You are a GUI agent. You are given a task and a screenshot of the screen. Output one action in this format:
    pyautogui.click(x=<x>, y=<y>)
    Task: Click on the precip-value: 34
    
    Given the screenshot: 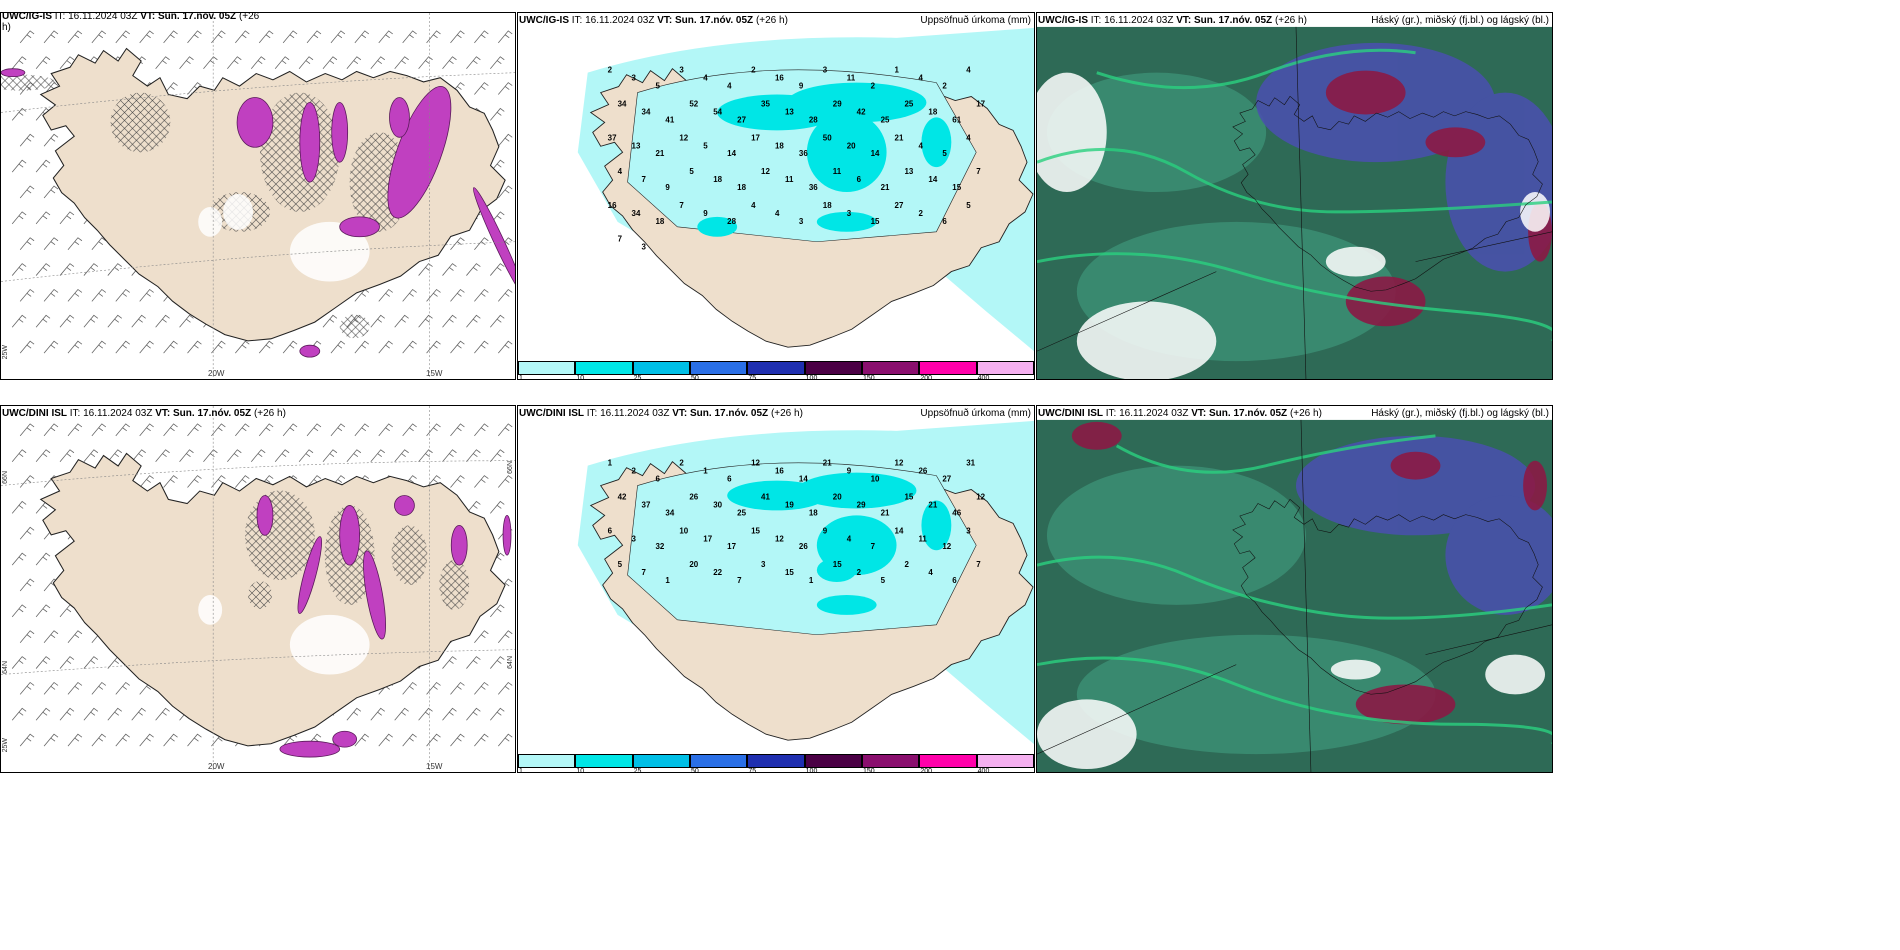 What is the action you would take?
    pyautogui.click(x=622, y=103)
    